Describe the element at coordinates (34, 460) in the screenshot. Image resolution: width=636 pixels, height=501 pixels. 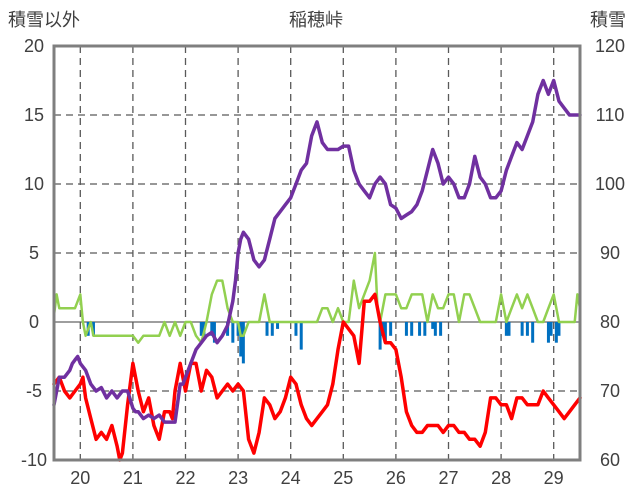
I see `left-tick-label: -10` at that location.